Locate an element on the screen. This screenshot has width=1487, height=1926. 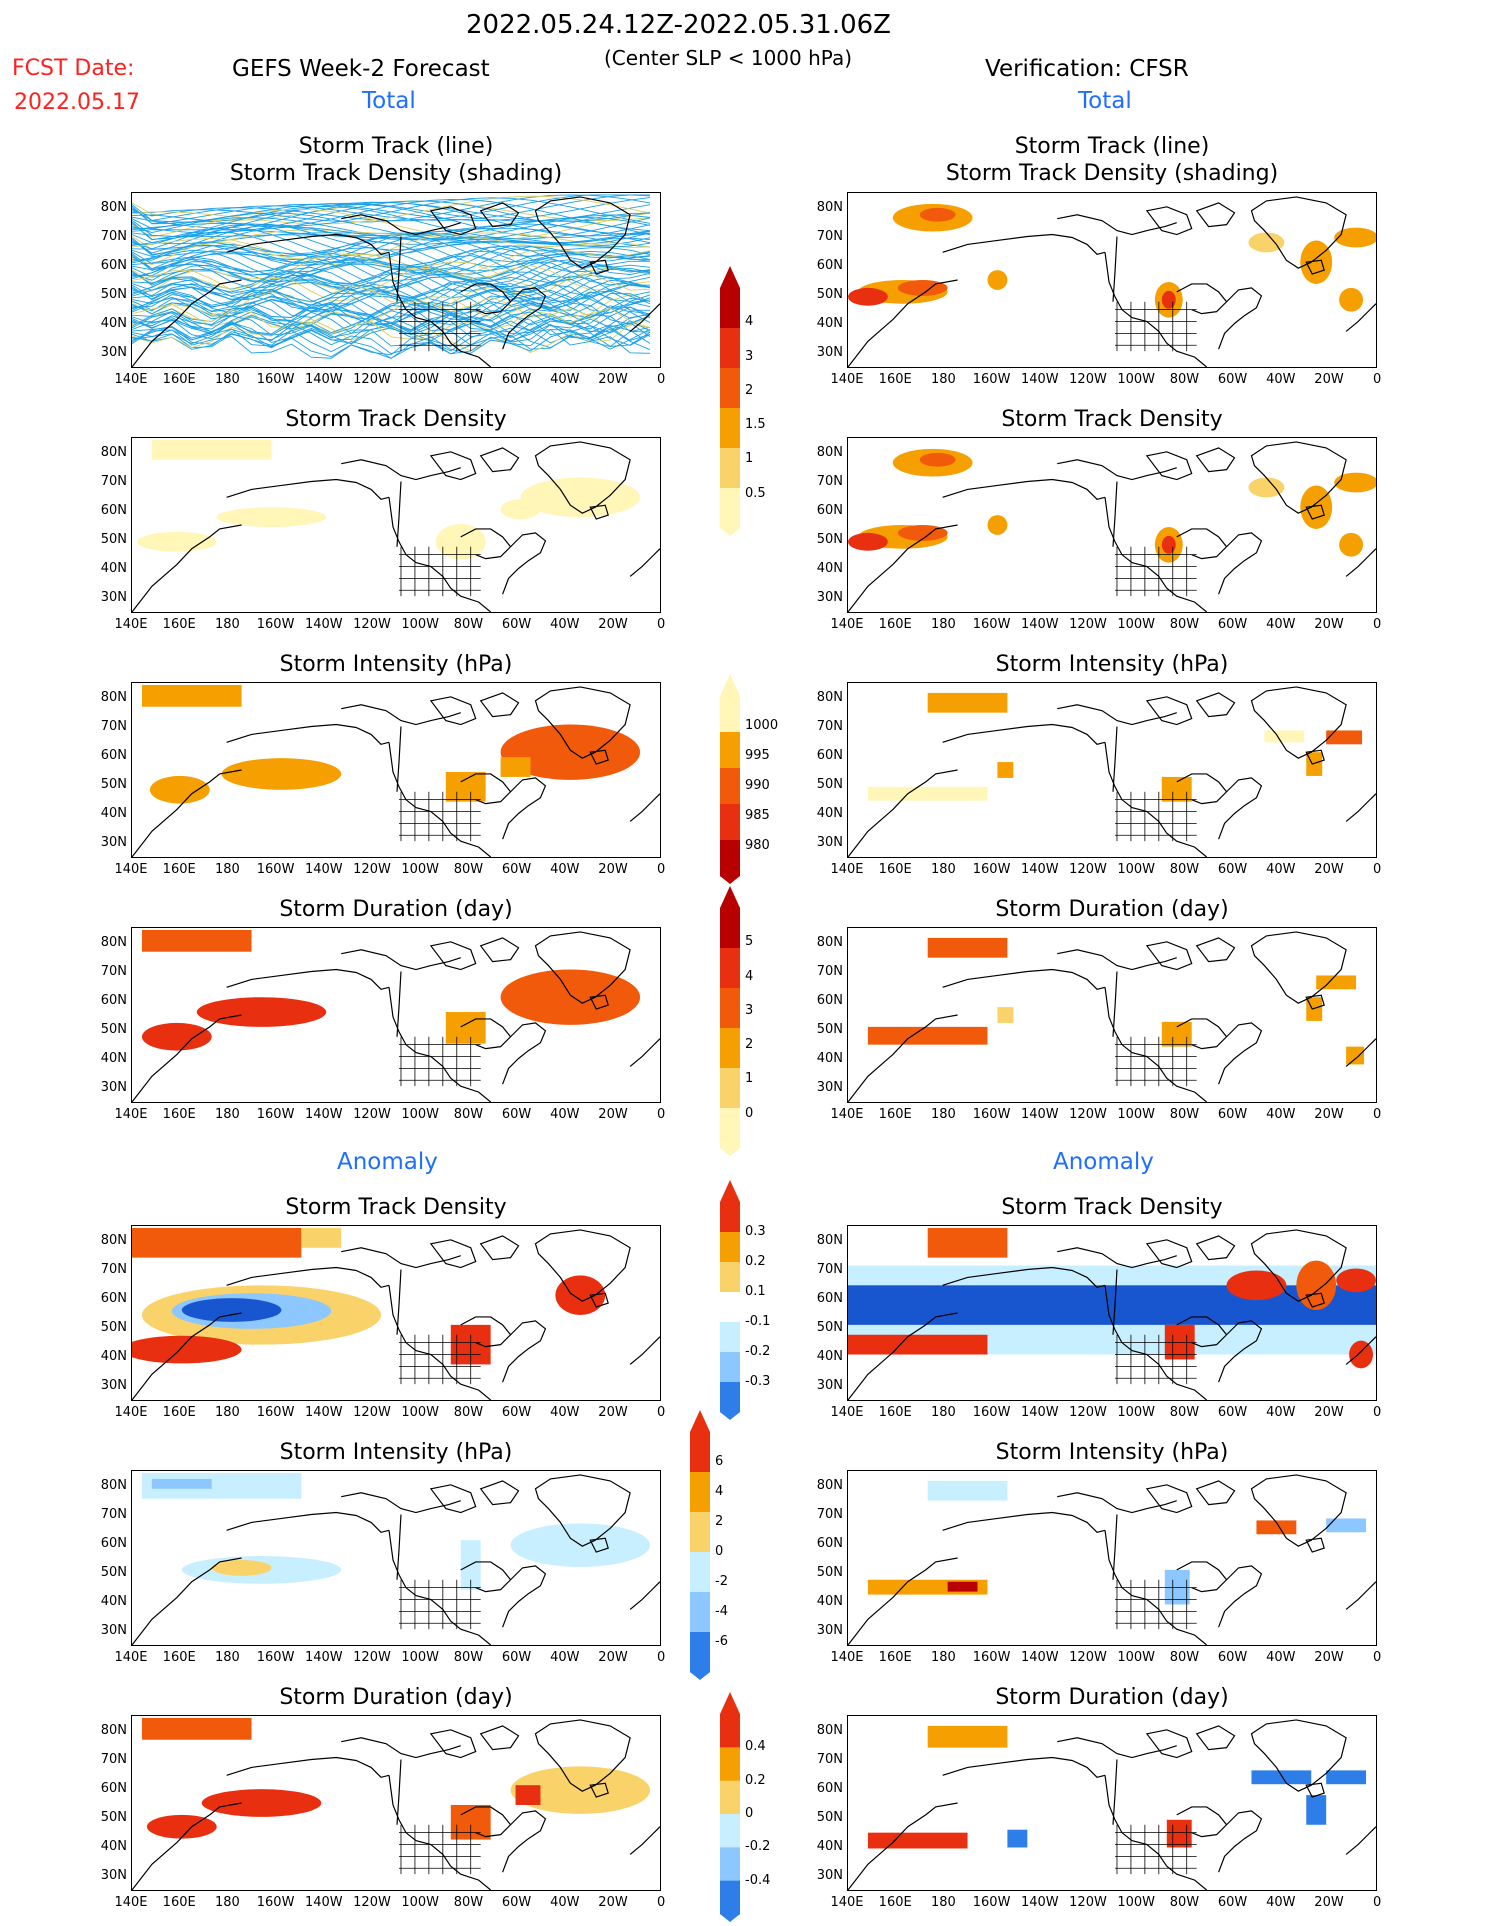
verification-title: Verification: CFSR is located at coordinates (1087, 69).